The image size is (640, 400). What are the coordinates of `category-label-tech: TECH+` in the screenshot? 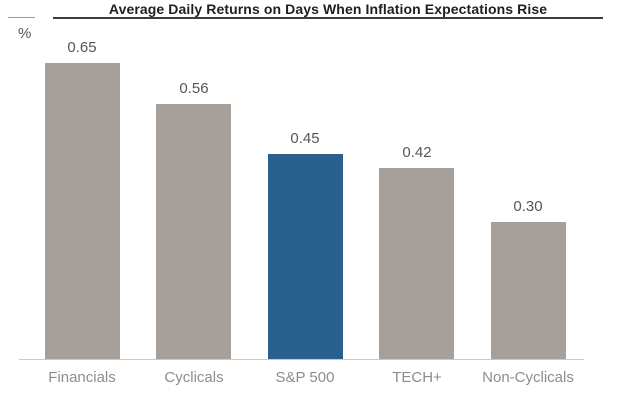 It's located at (417, 377).